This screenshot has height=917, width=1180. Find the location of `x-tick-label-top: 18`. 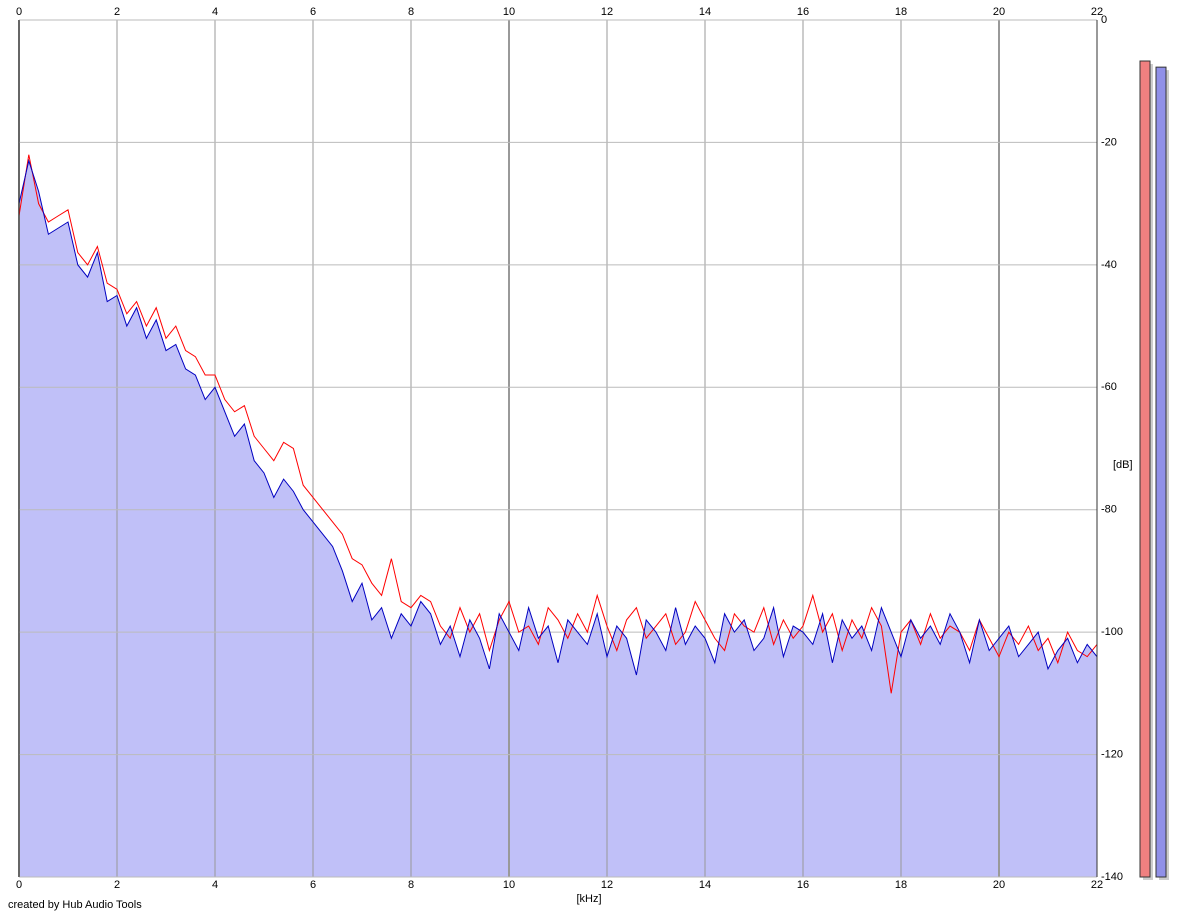

x-tick-label-top: 18 is located at coordinates (901, 12).